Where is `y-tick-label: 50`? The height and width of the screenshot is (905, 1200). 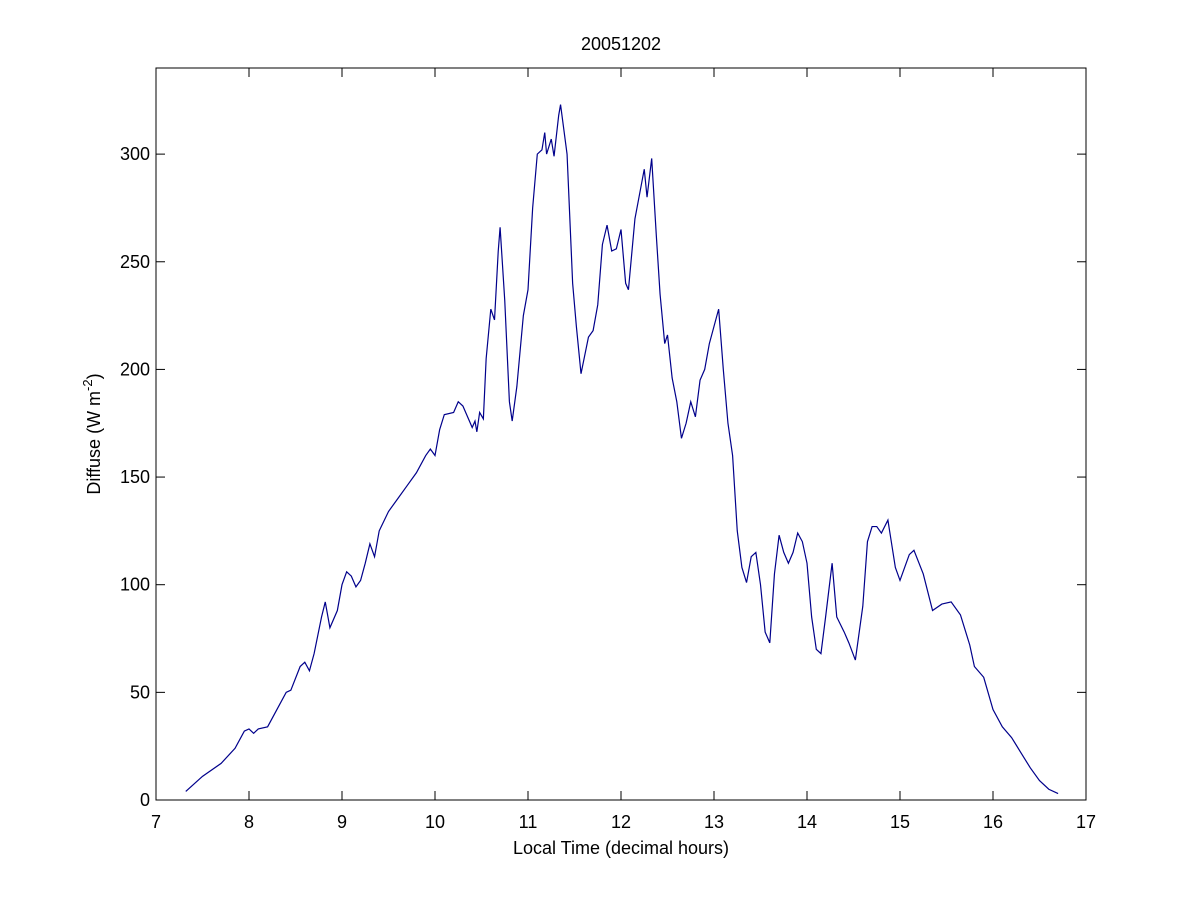 y-tick-label: 50 is located at coordinates (140, 692).